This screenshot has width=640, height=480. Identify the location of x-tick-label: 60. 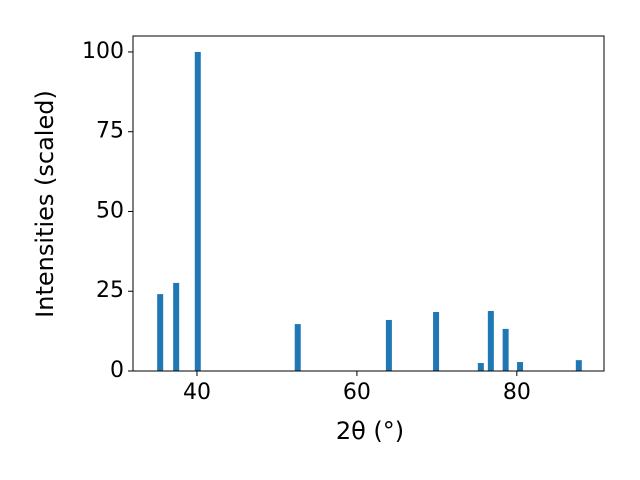
(357, 392).